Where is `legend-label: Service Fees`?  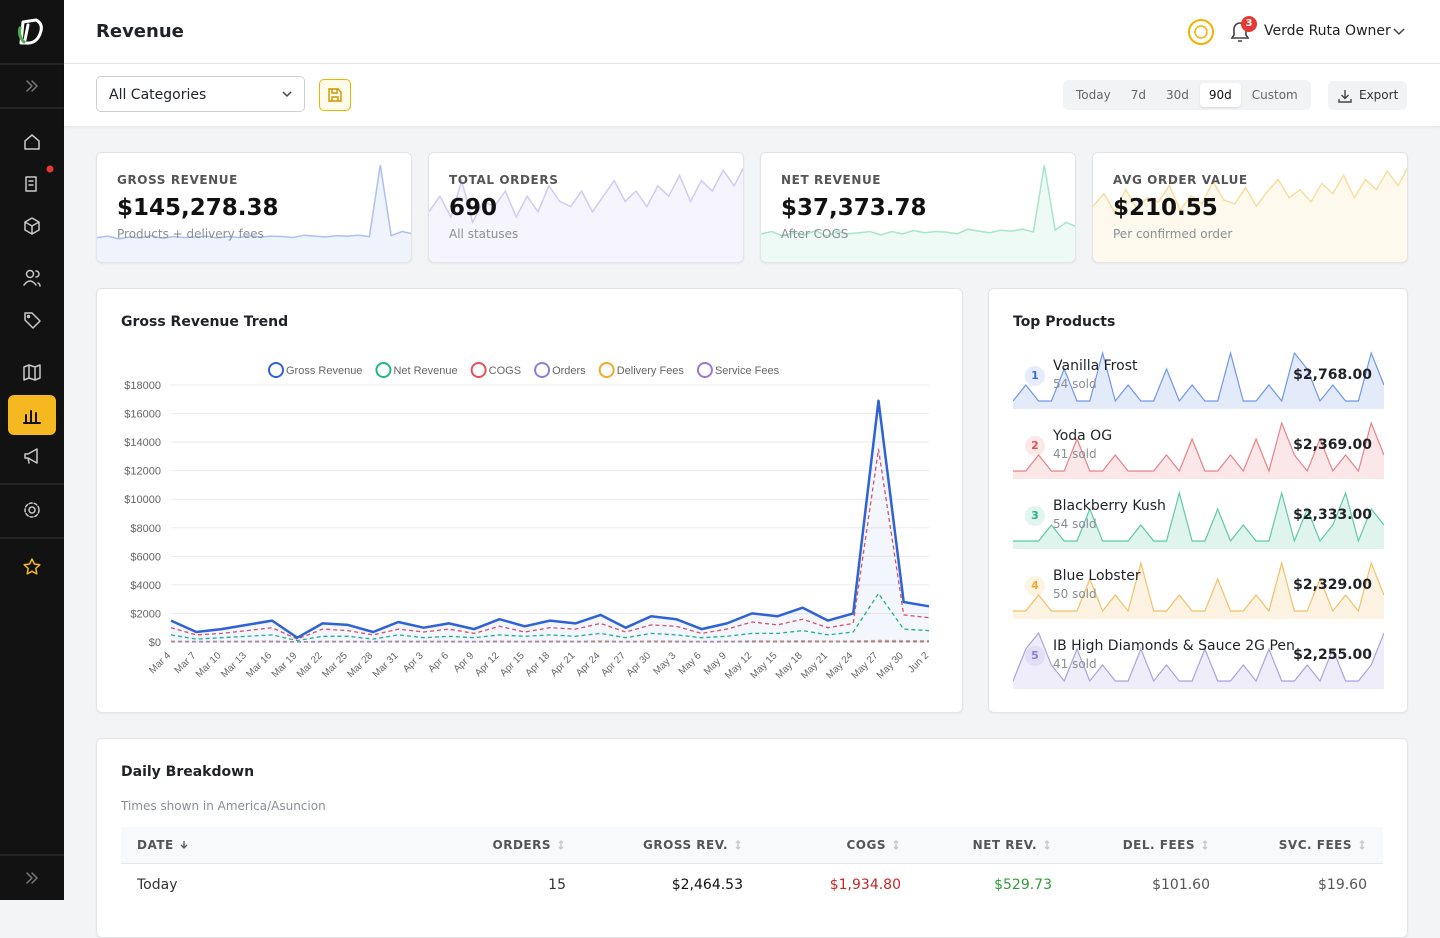
legend-label: Service Fees is located at coordinates (747, 371).